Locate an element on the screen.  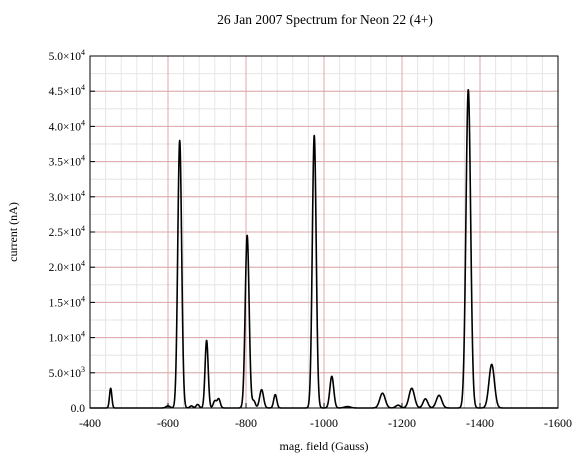
y-axis-label: current (nA) is located at coordinates (13, 232).